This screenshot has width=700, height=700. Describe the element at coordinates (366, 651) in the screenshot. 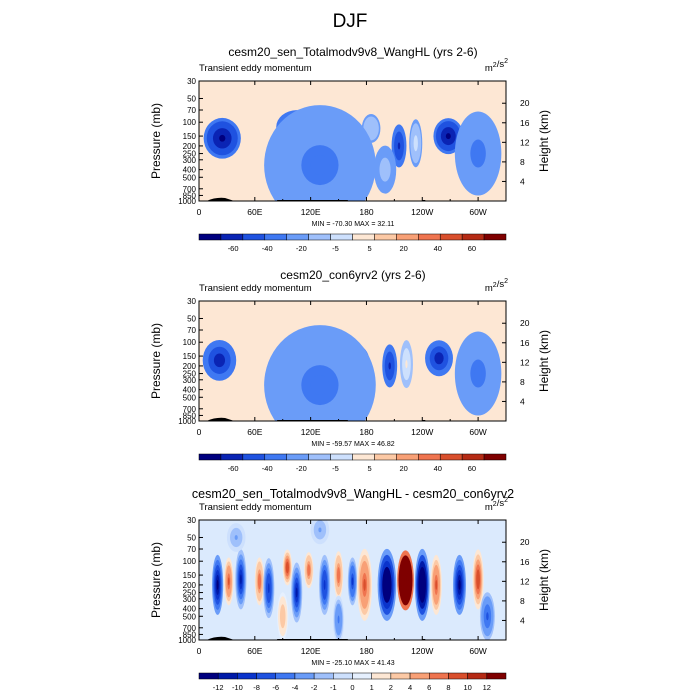

I see `x-tick-label: 180` at that location.